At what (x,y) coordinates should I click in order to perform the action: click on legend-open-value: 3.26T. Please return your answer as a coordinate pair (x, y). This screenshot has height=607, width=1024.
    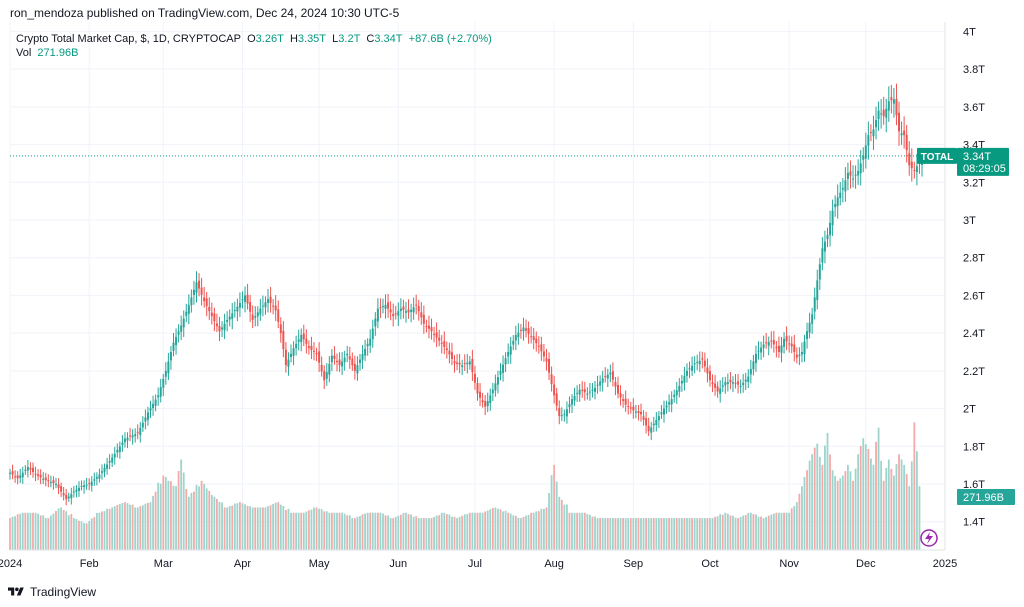
    Looking at the image, I should click on (269, 39).